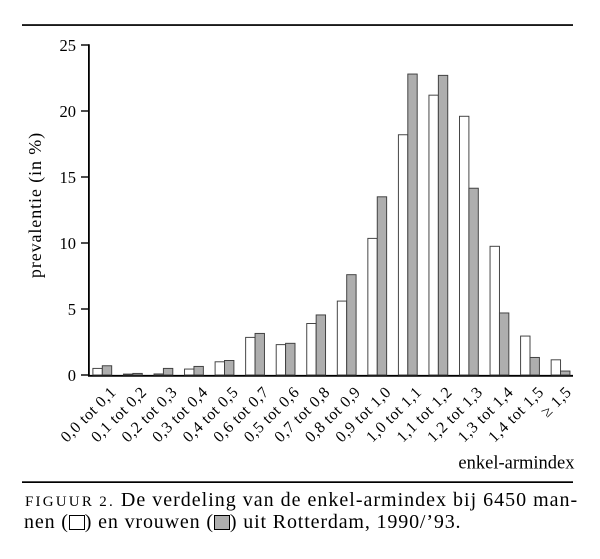 The width and height of the screenshot is (600, 559). Describe the element at coordinates (72, 309) in the screenshot. I see `svg-text: 5` at that location.